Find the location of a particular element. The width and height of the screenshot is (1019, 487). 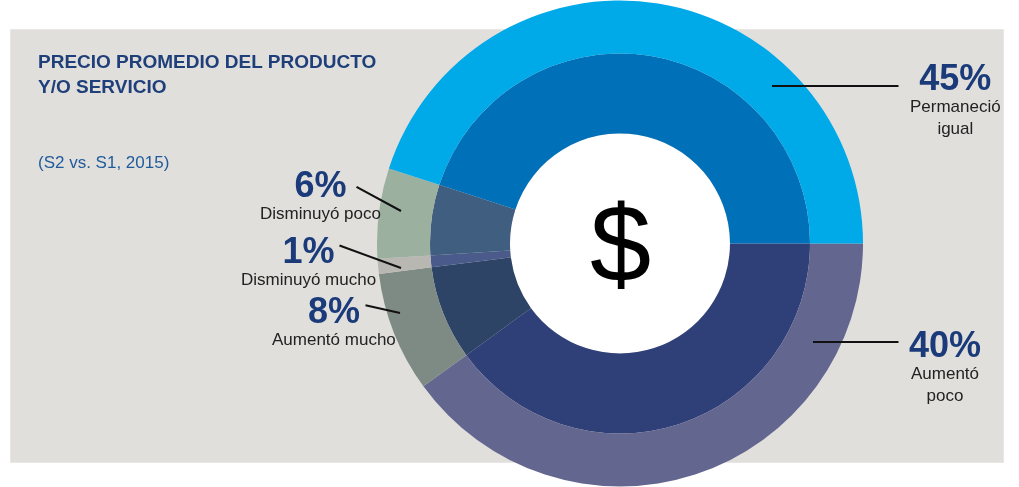

data-label: 45% is located at coordinates (955, 77).